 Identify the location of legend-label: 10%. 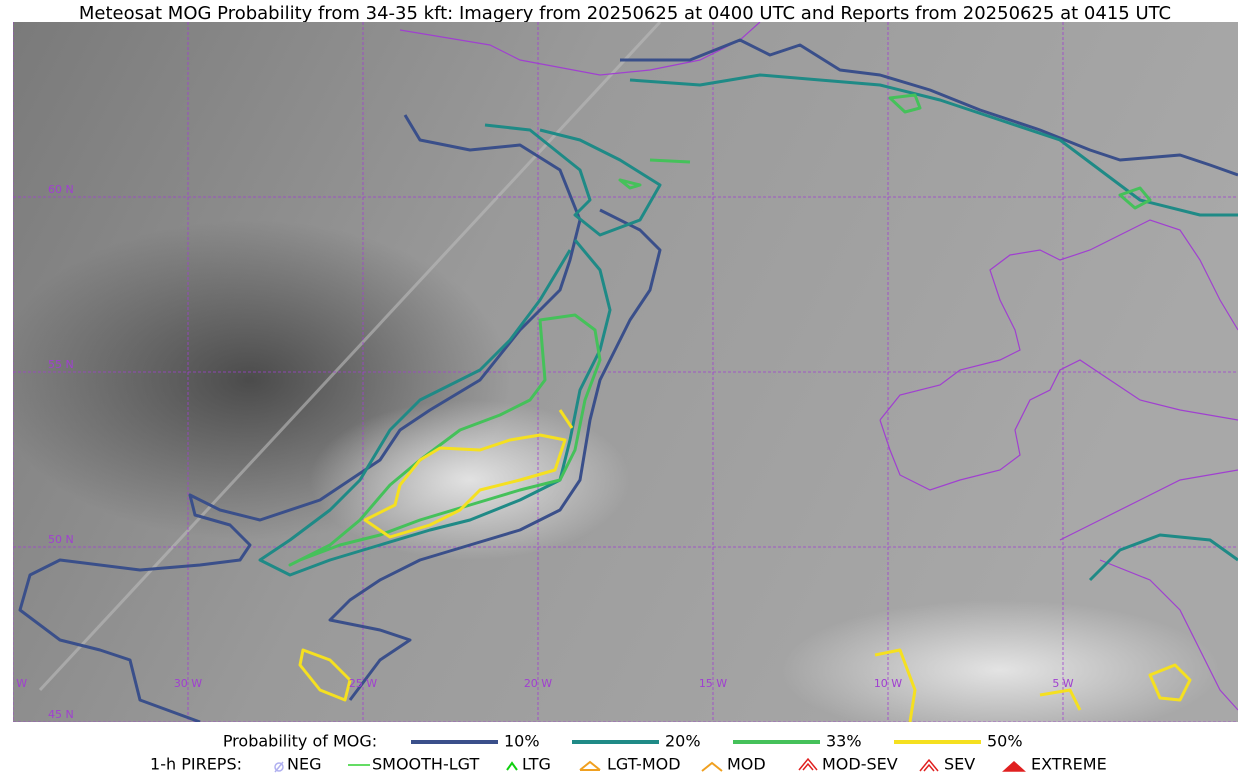
(522, 741).